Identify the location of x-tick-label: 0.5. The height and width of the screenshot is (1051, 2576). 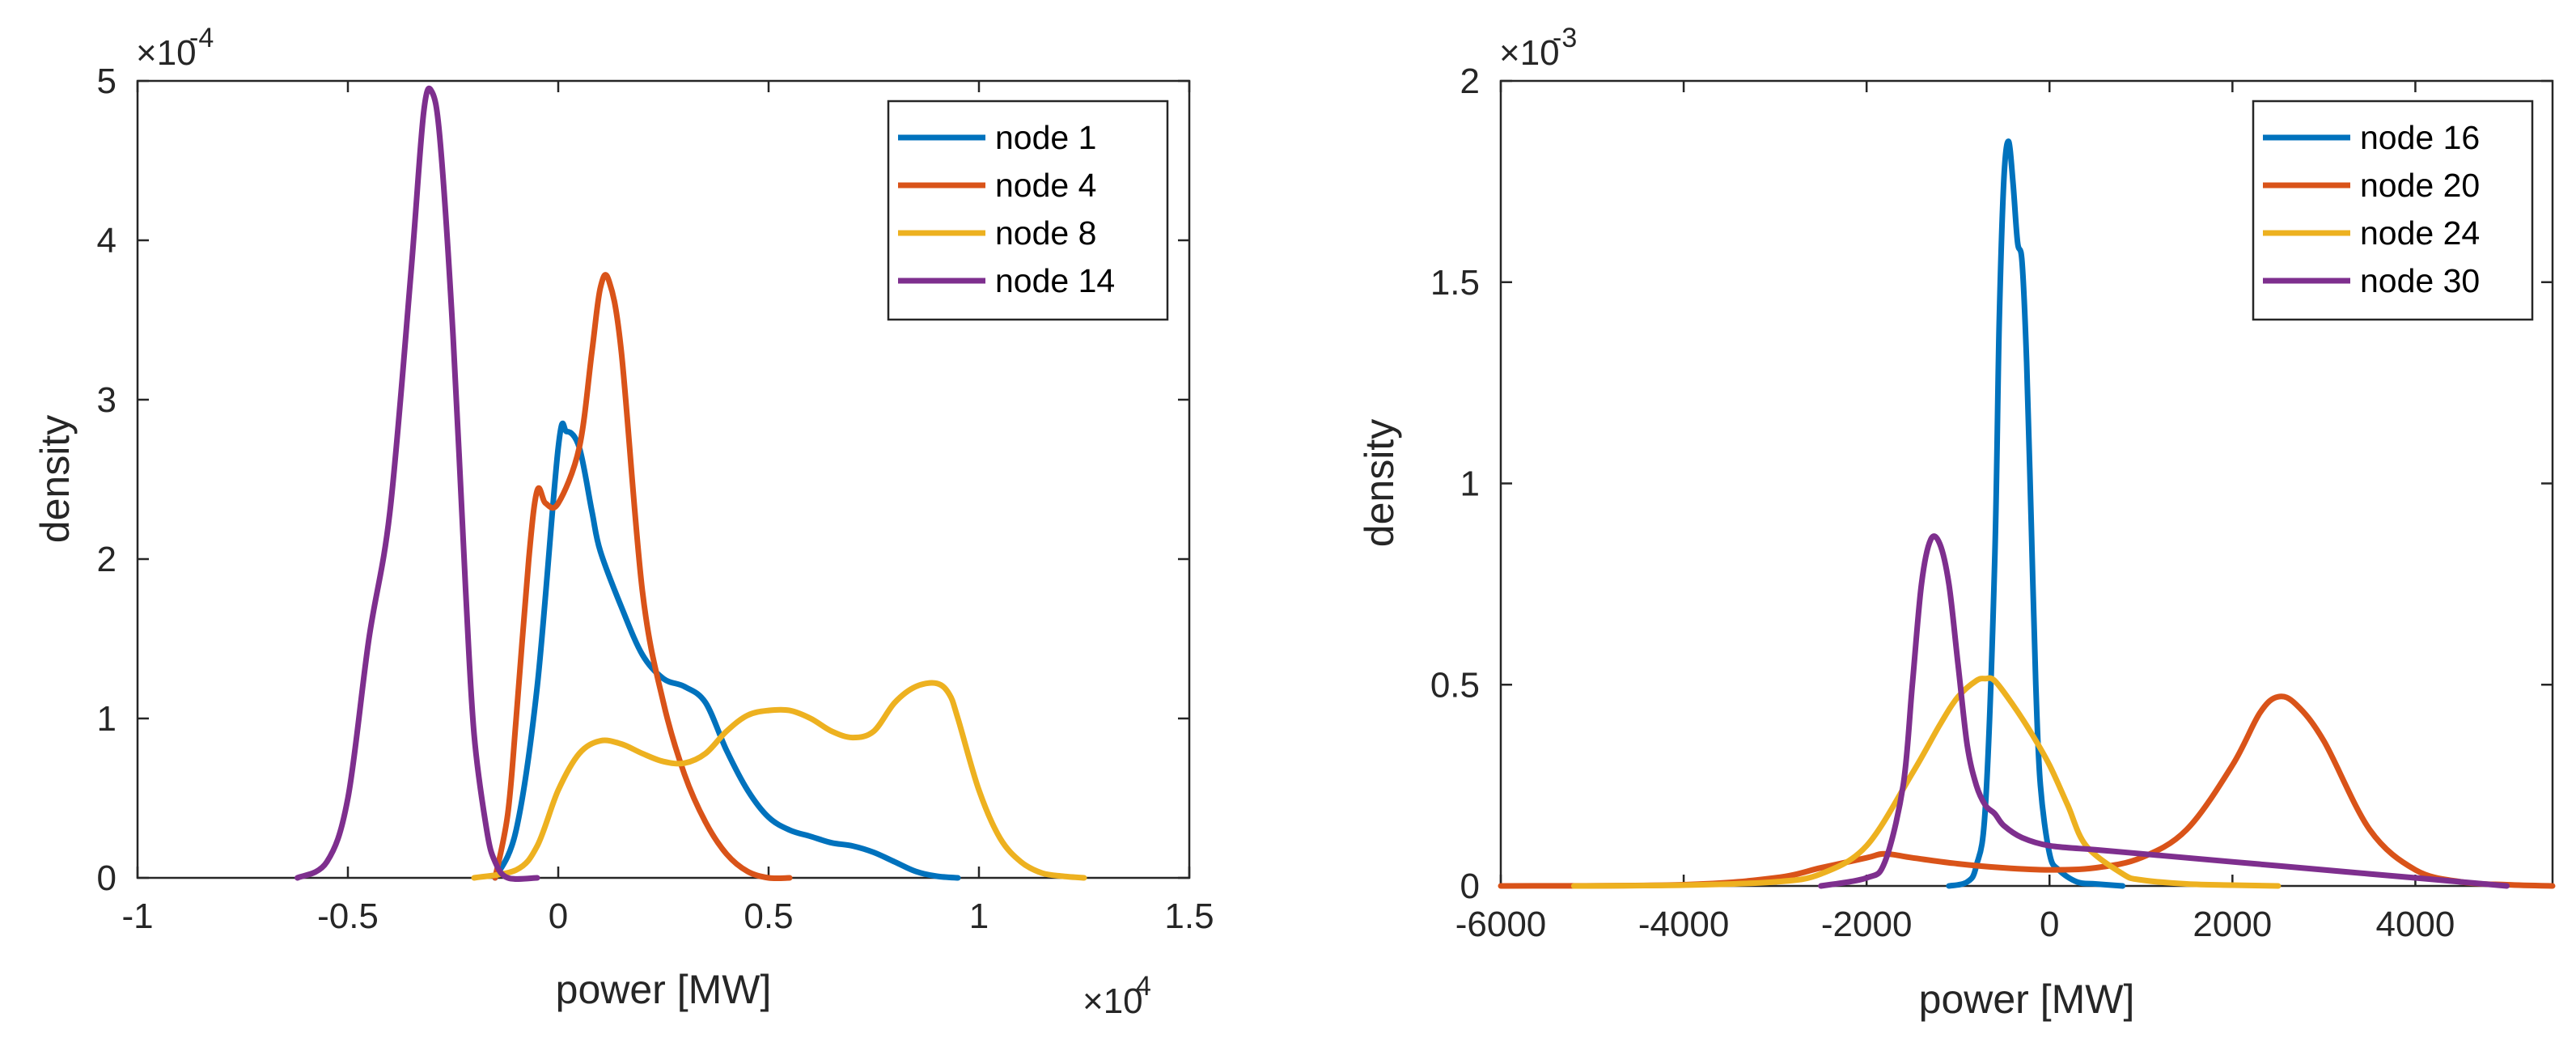
(768, 916).